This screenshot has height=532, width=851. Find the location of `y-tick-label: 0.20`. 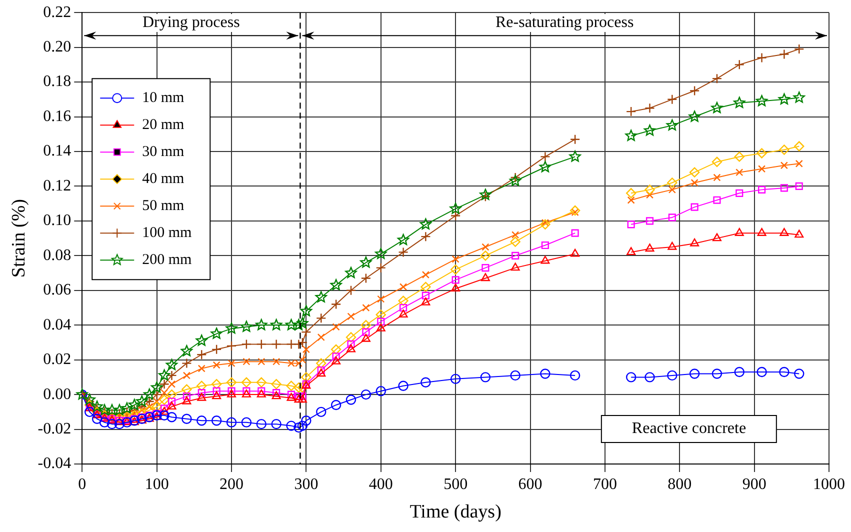

y-tick-label: 0.20 is located at coordinates (57, 47).